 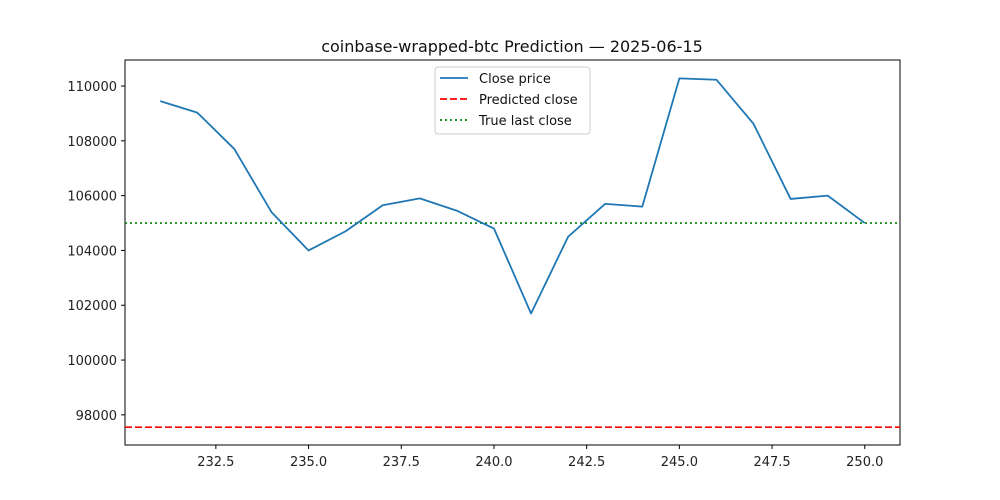 What do you see at coordinates (92, 197) in the screenshot?
I see `y-tick-label: 106000` at bounding box center [92, 197].